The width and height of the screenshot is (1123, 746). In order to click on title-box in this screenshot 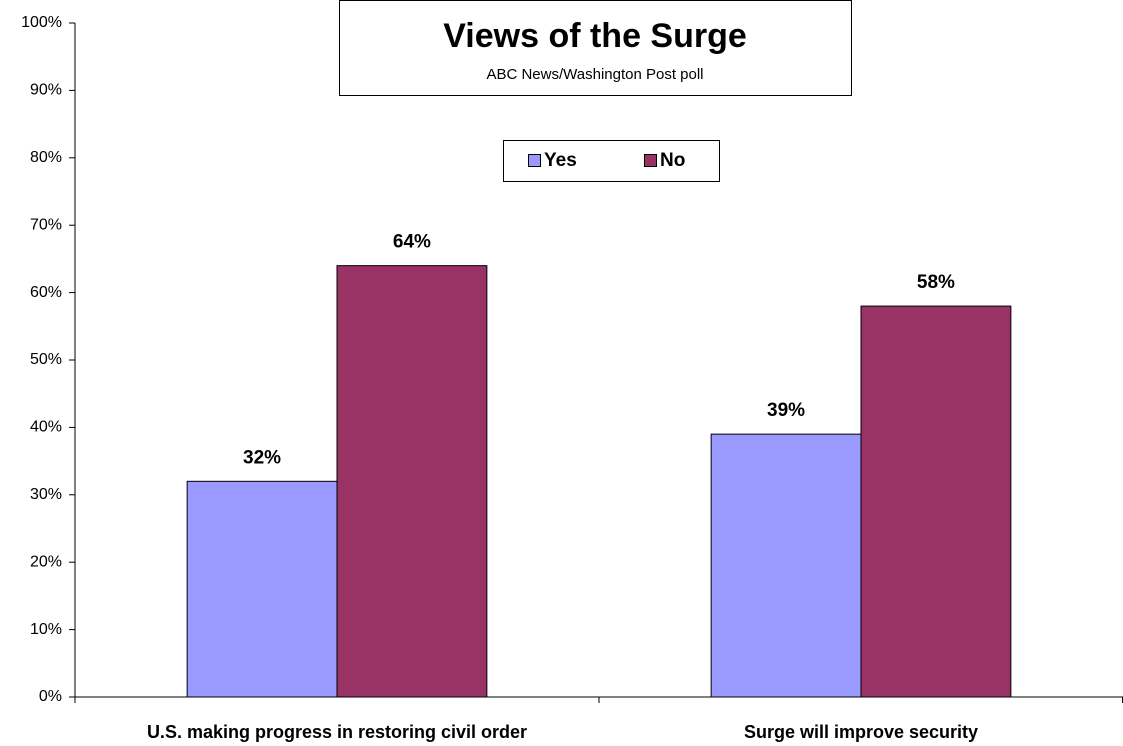, I will do `click(595, 48)`.